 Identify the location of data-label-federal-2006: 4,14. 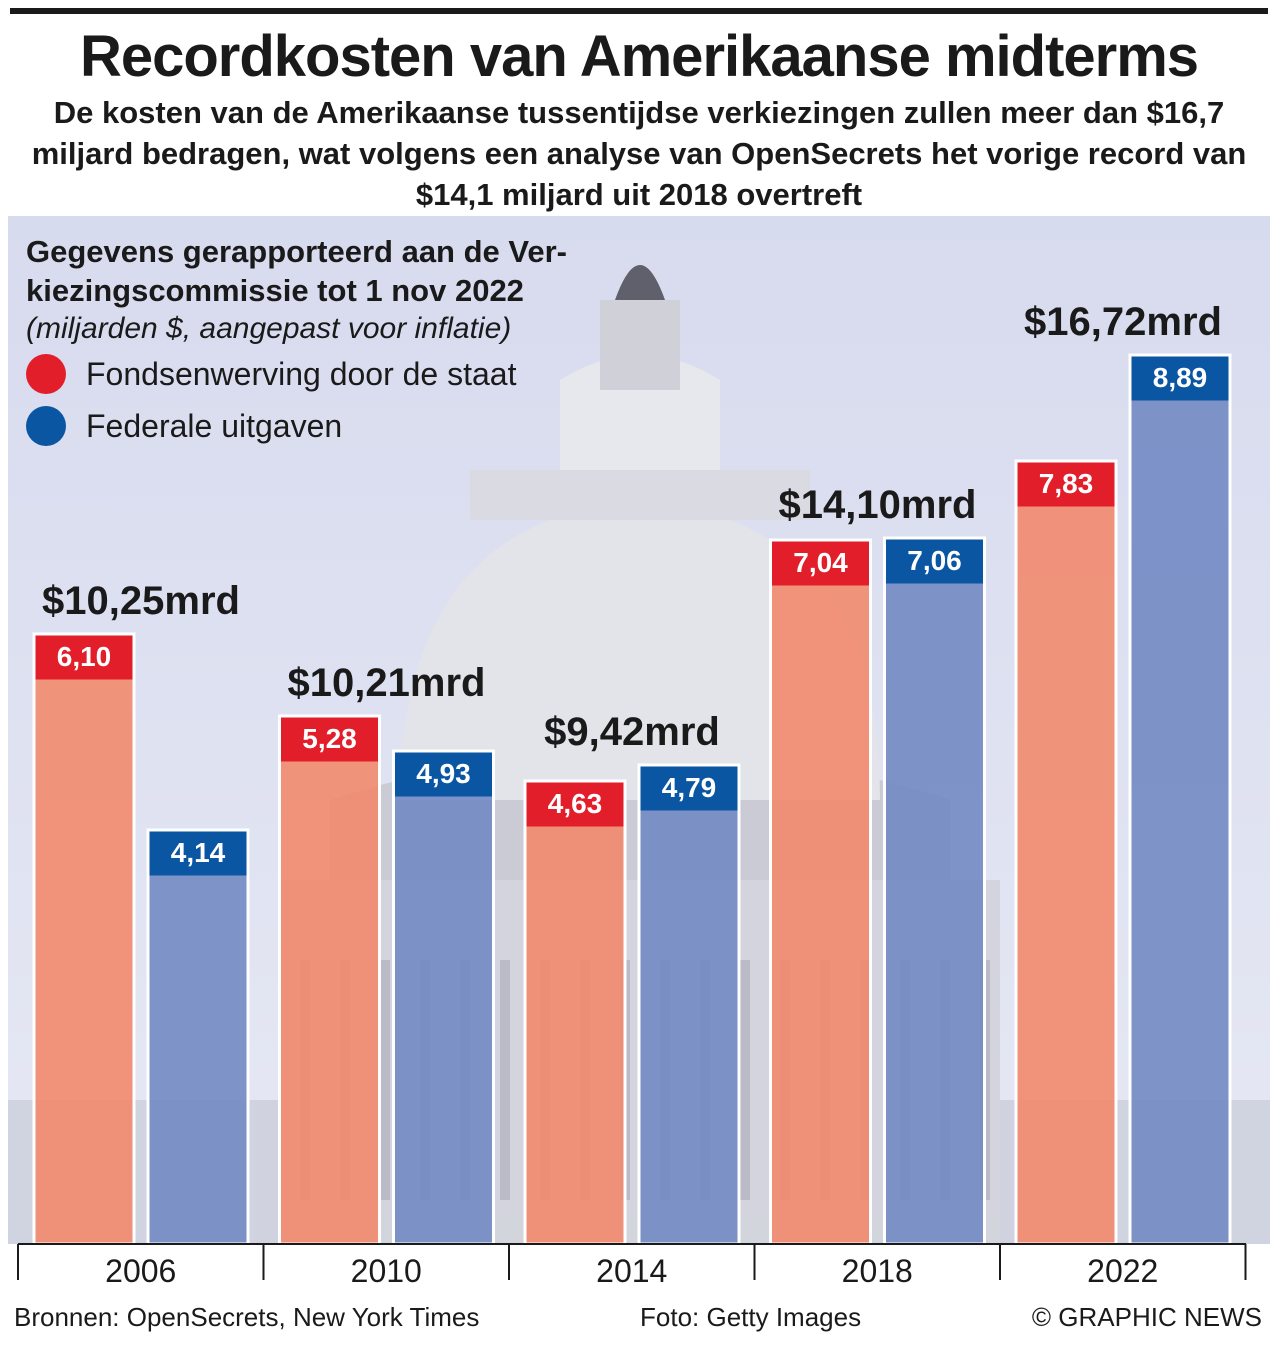
(198, 852).